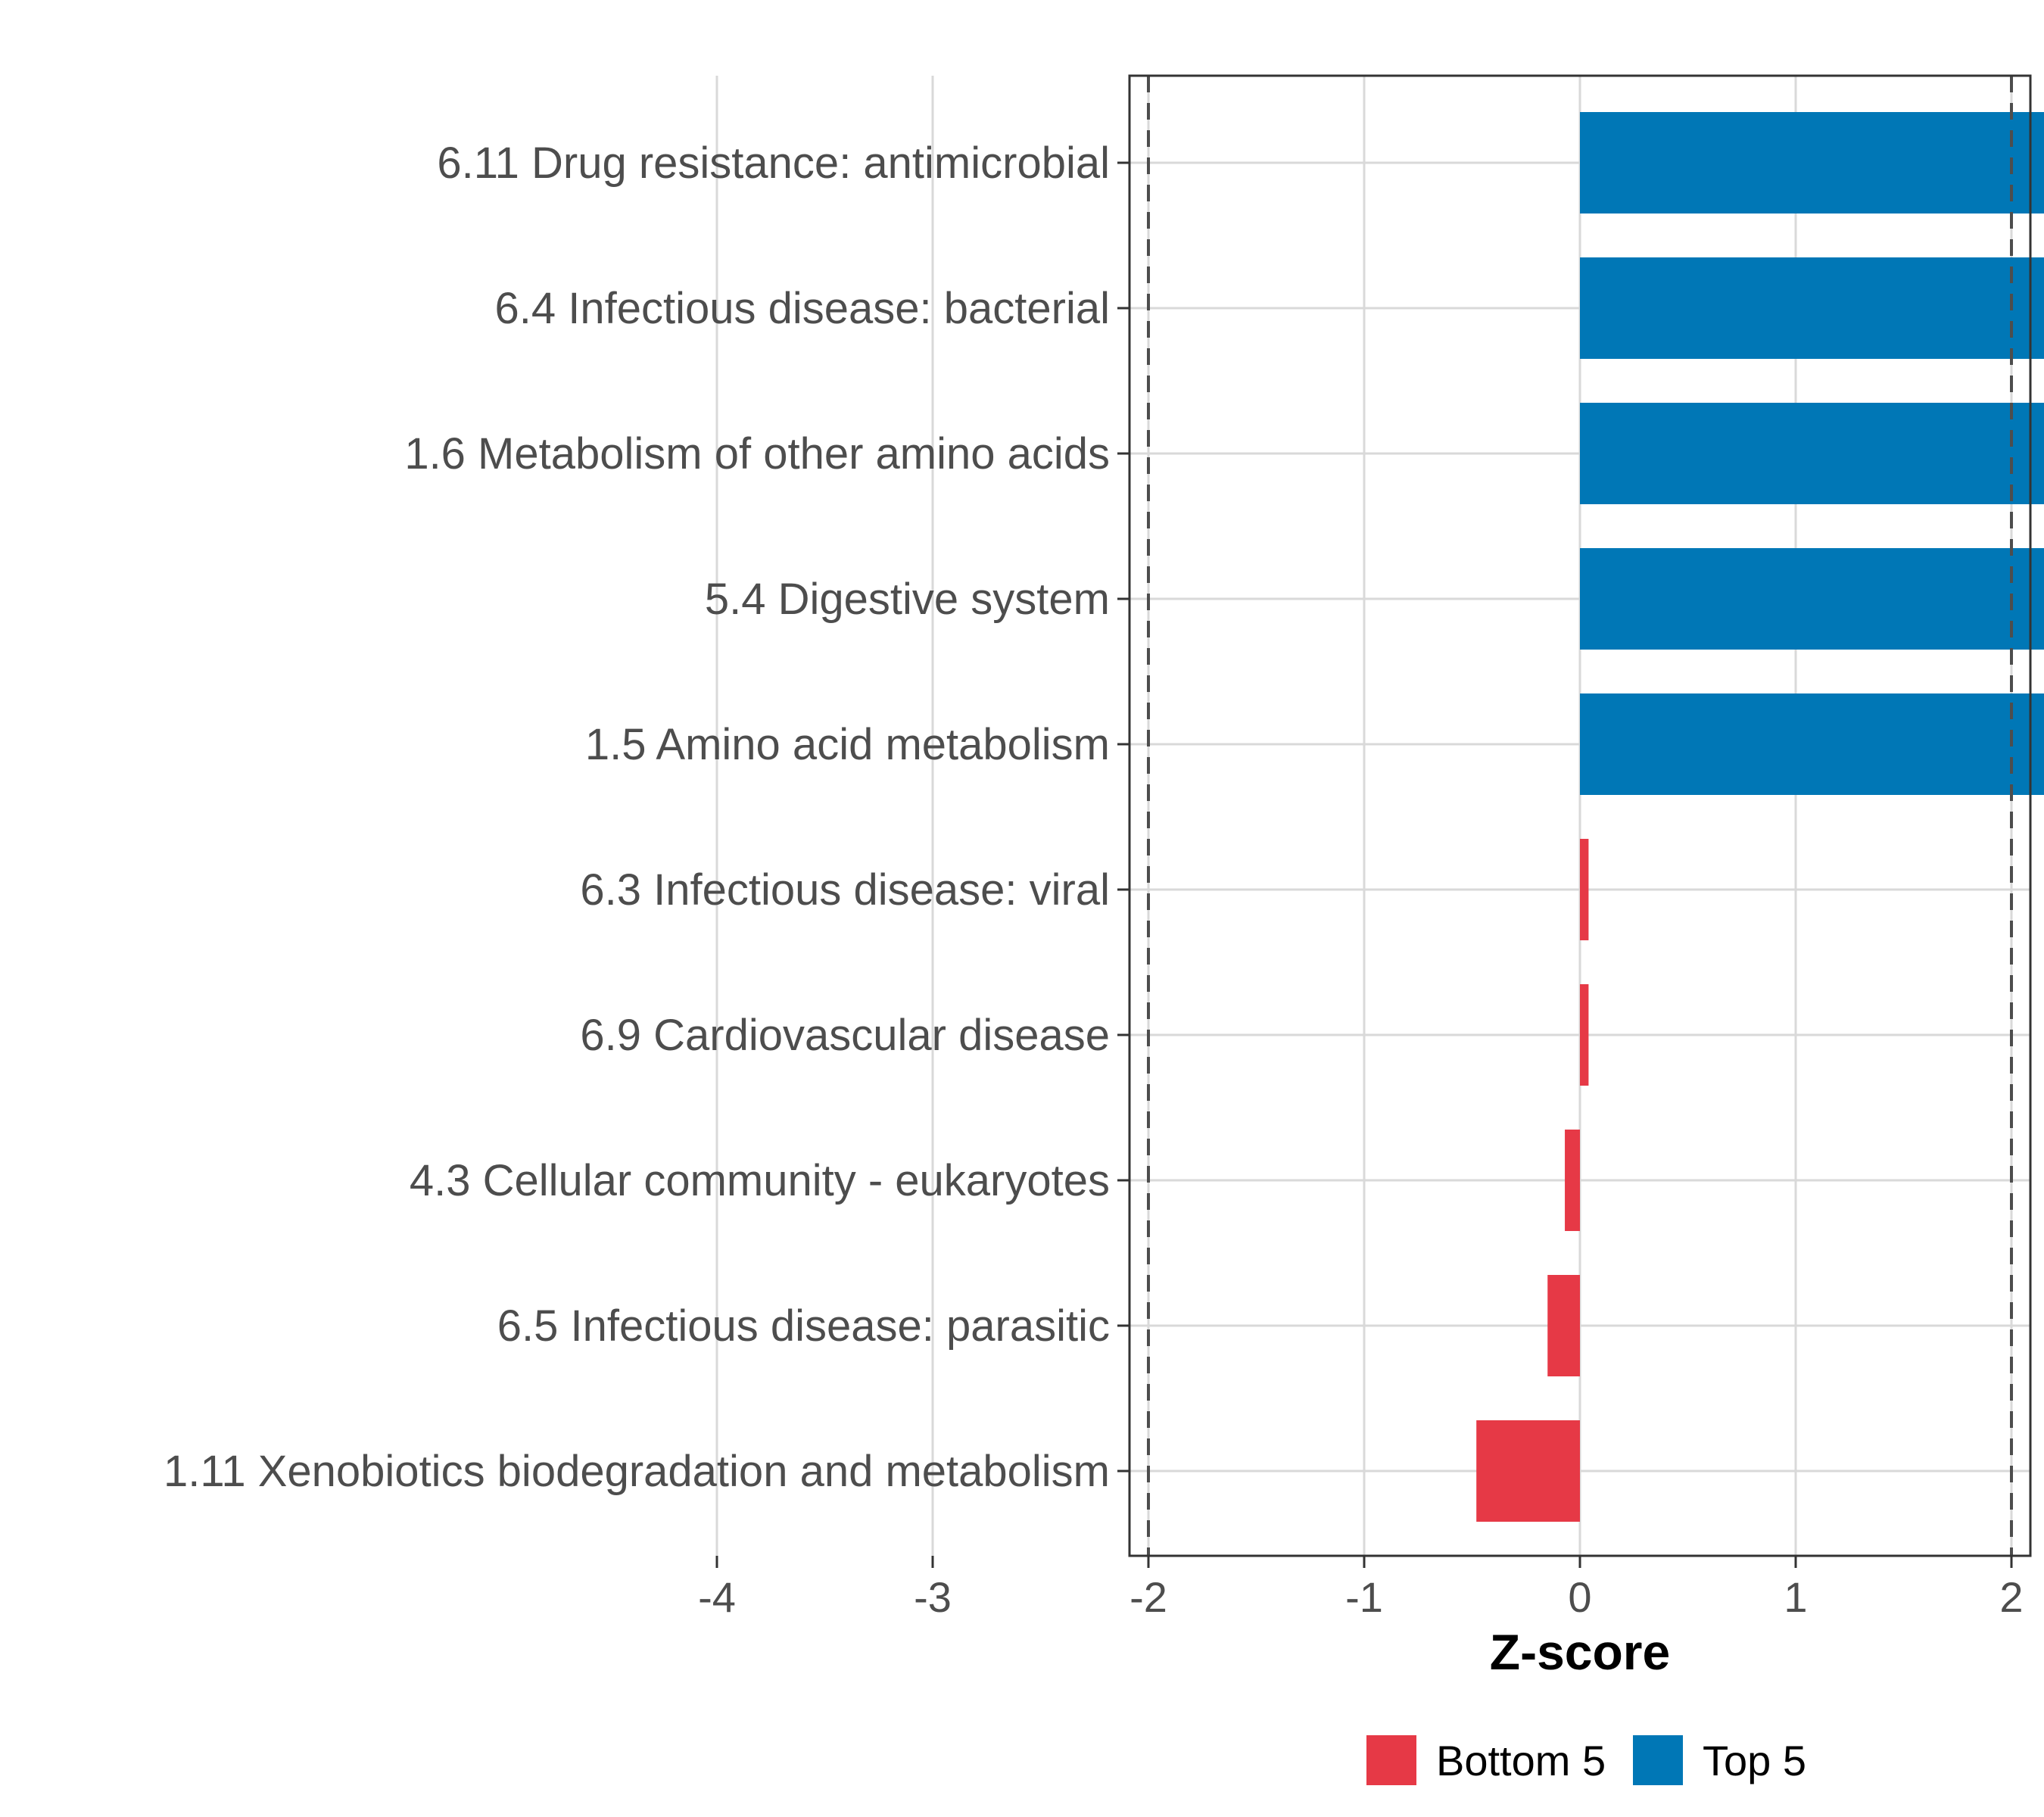  I want to click on x-tick-label: 2, so click(2011, 1597).